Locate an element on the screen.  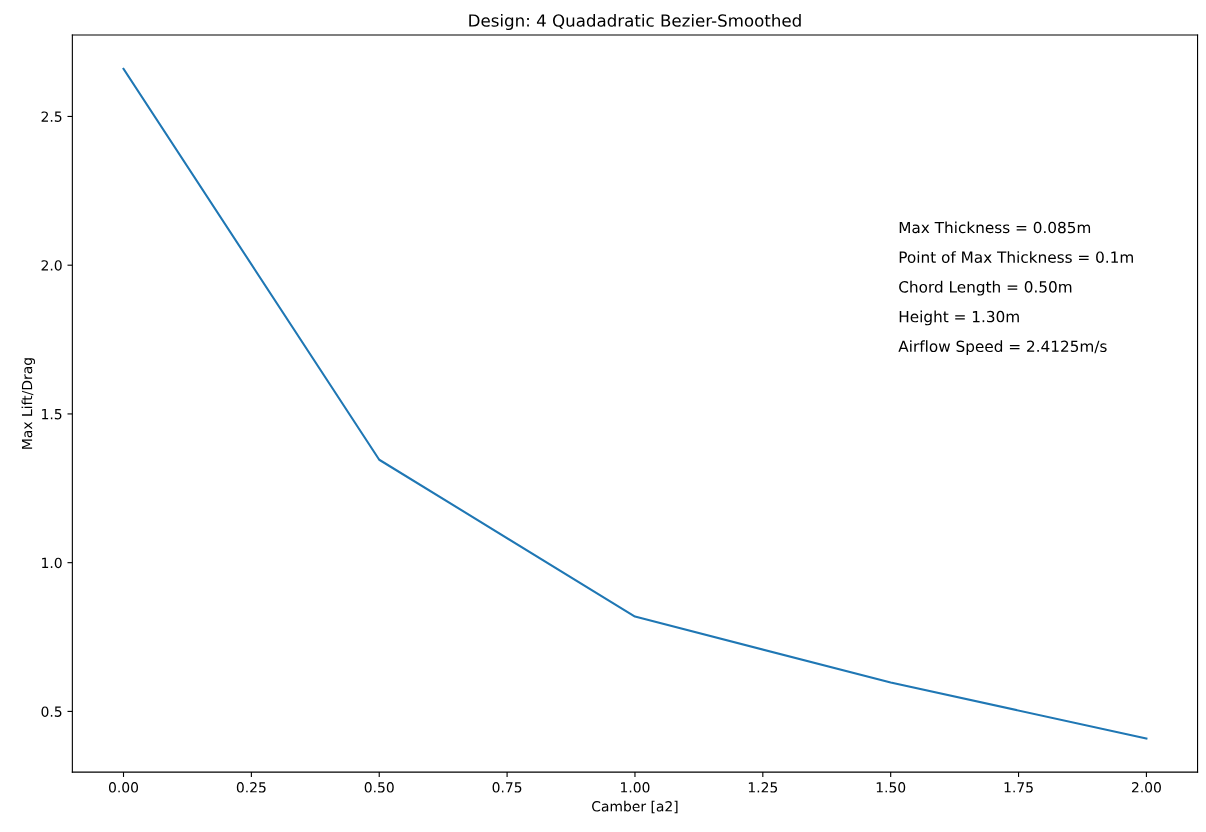
x-tick-label: 0.50 is located at coordinates (379, 787).